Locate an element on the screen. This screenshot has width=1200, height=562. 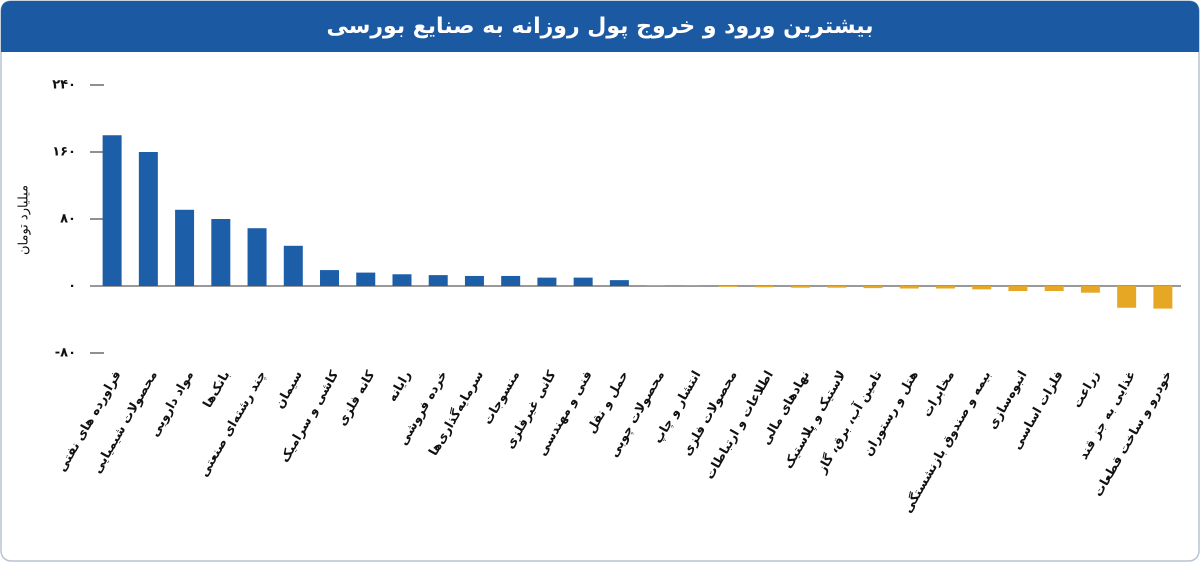
y-tick-label: ۸۰ is located at coordinates (68, 219).